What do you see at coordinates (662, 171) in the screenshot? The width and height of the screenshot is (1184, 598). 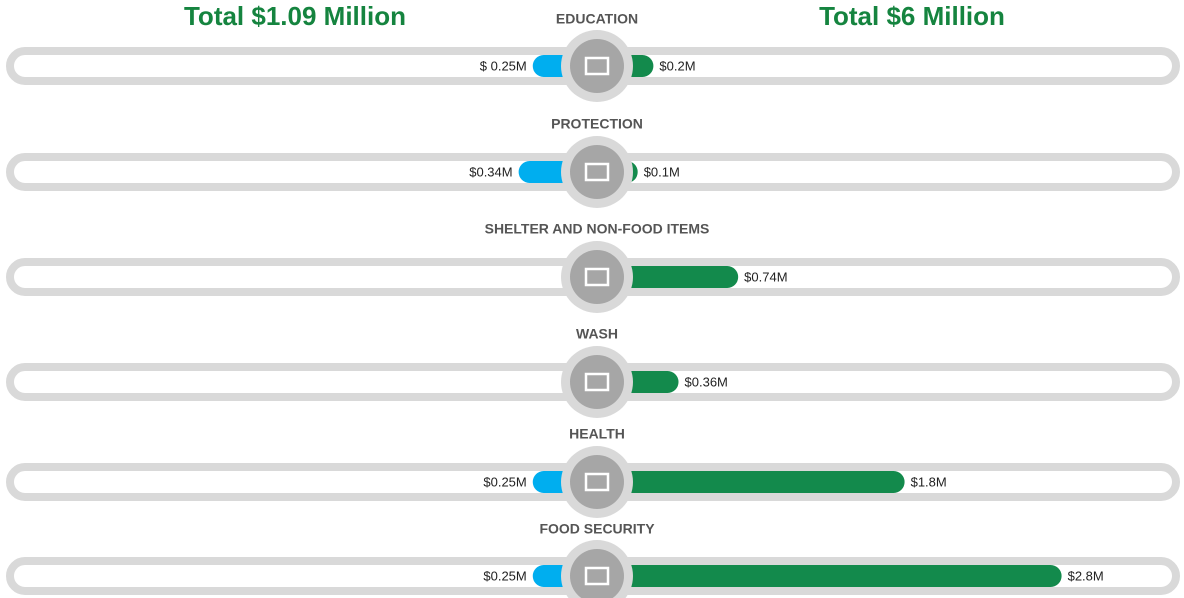 I see `value-label: $0.1M` at bounding box center [662, 171].